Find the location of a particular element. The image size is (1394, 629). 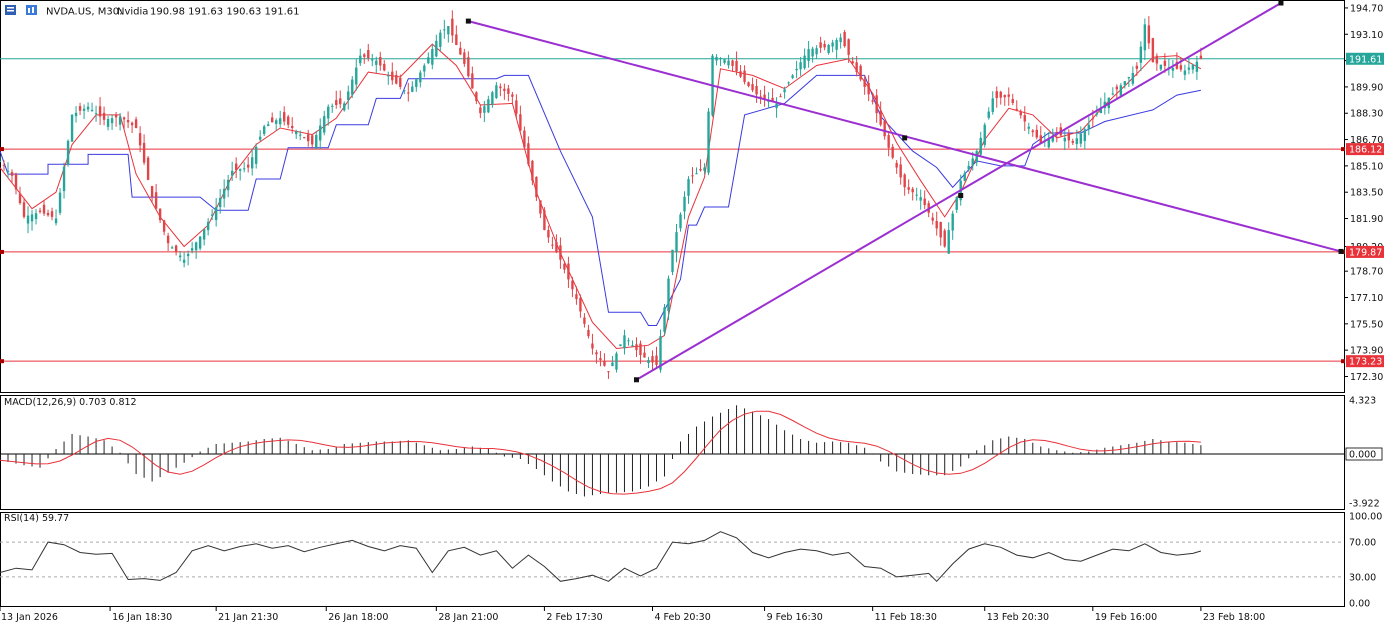

price-tick-label: 186.70 is located at coordinates (1366, 140).